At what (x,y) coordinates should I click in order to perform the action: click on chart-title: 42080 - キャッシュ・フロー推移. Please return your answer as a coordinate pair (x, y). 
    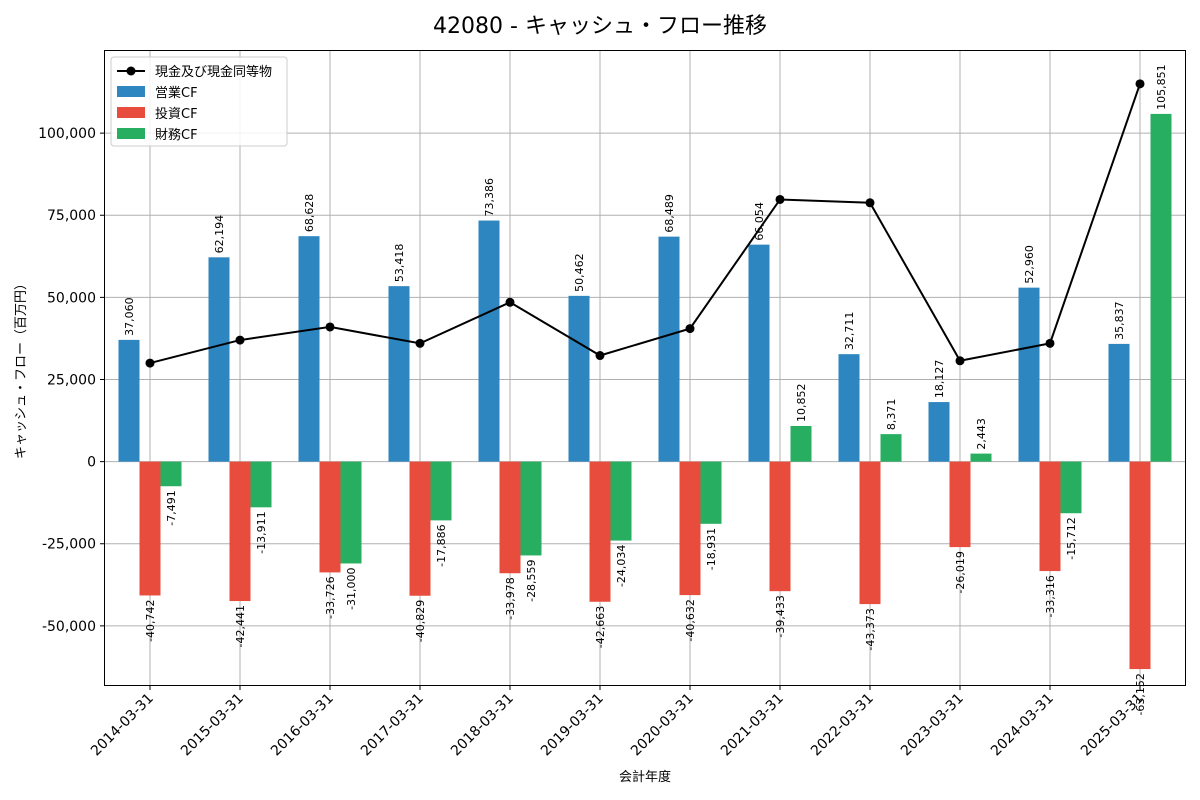
    Looking at the image, I should click on (600, 26).